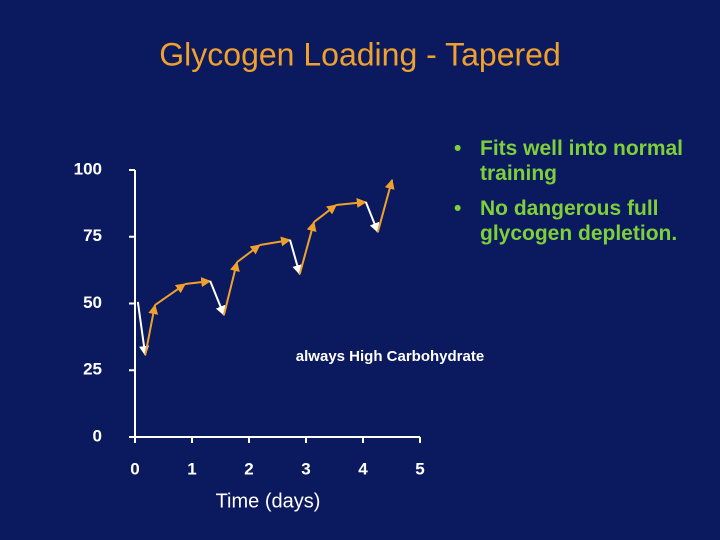  What do you see at coordinates (268, 501) in the screenshot?
I see `x-axis-label: Time (days)` at bounding box center [268, 501].